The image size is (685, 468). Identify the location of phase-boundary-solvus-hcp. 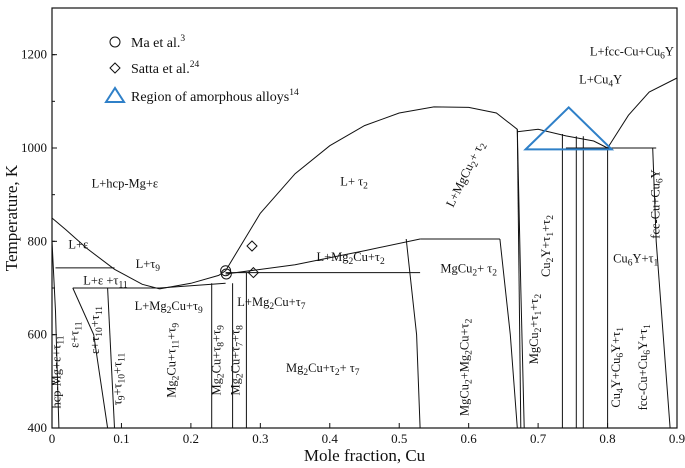
(55, 335).